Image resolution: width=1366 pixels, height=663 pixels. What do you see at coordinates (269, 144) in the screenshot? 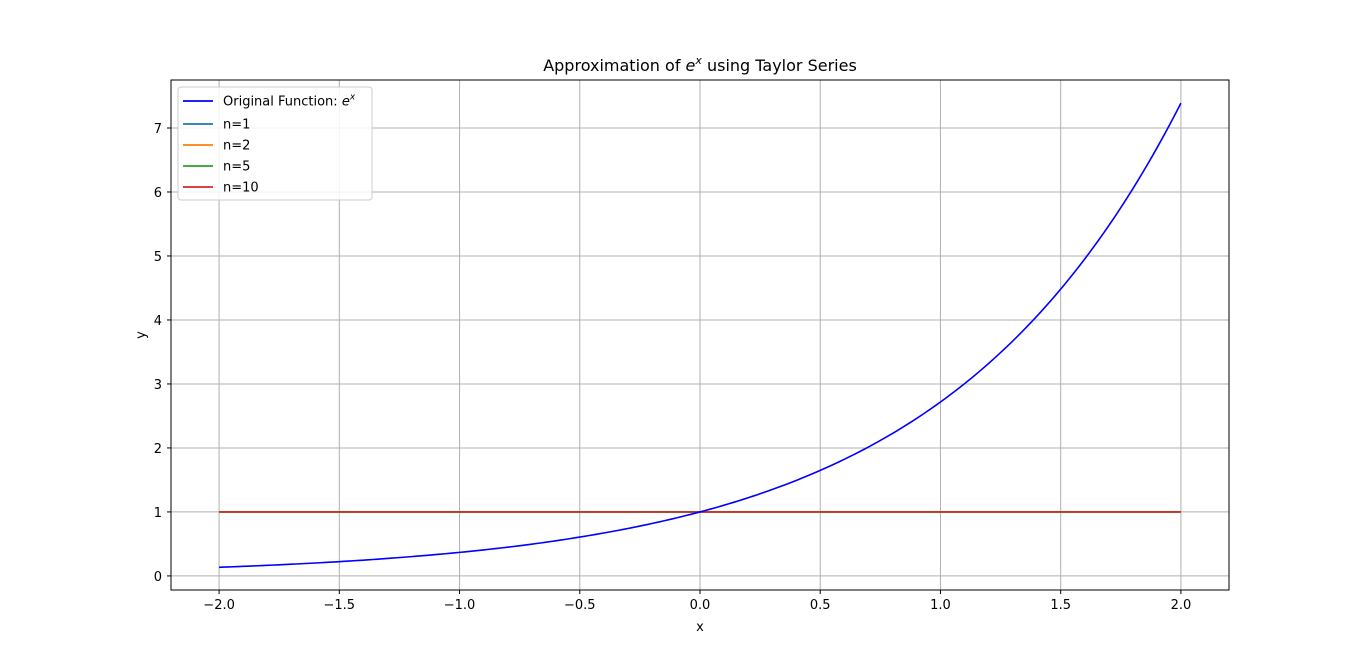
I see `legend-entries: Original Function: ex n=1 n=2 n=5 n=10` at bounding box center [269, 144].